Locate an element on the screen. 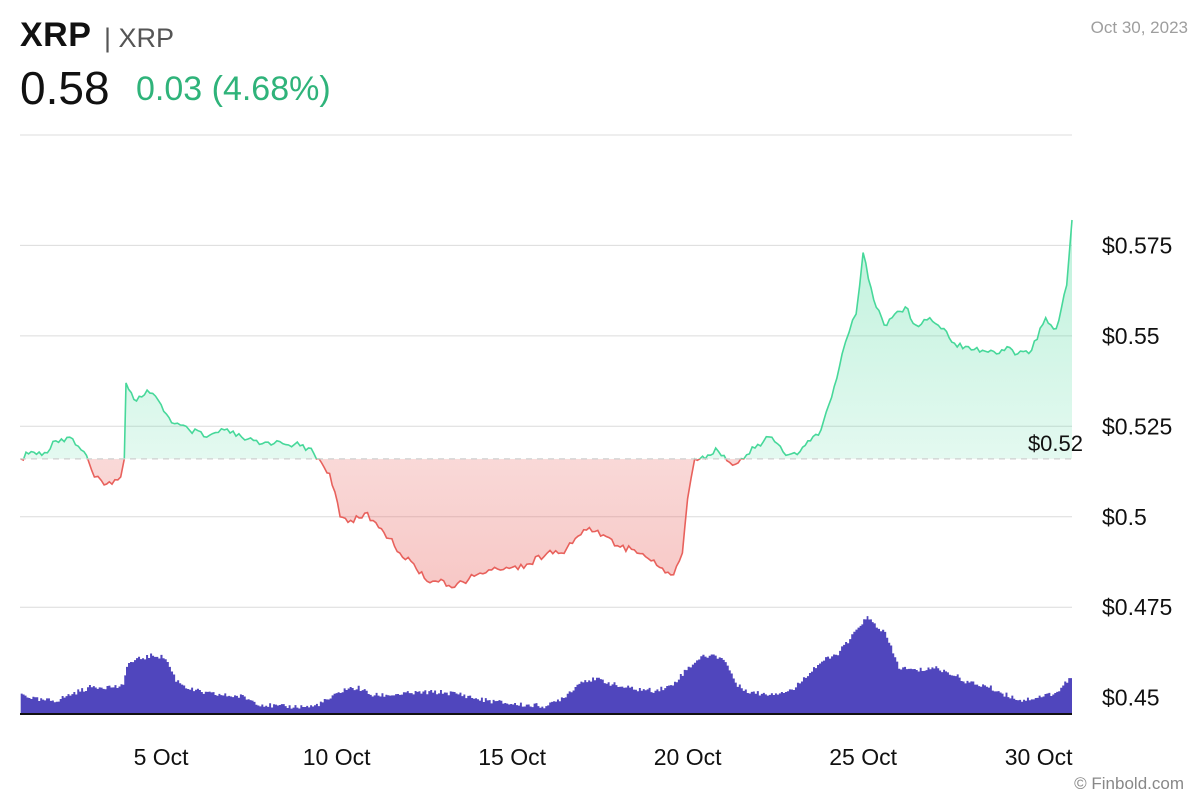  chart-date: Oct 30, 2023 is located at coordinates (1139, 27).